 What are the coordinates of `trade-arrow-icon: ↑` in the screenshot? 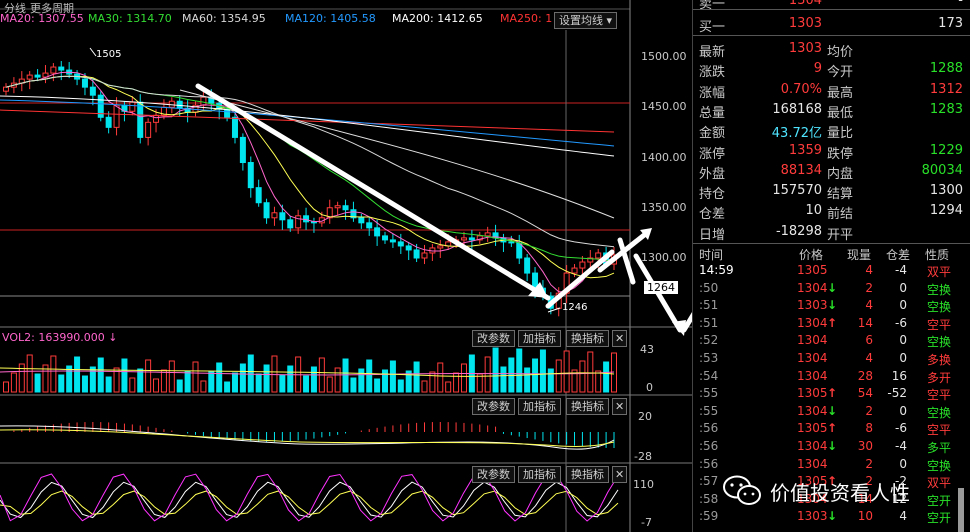 It's located at (832, 481).